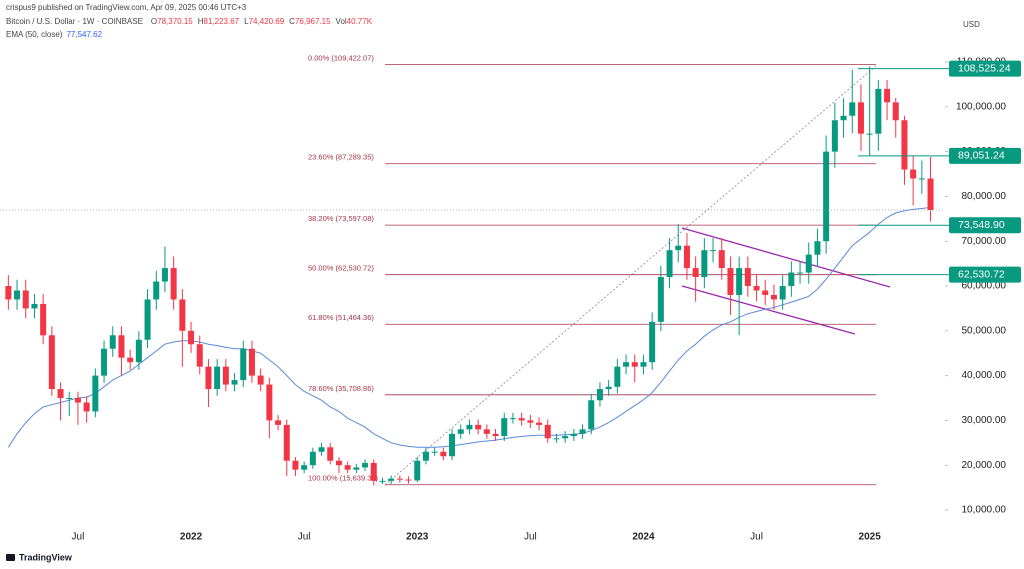 This screenshot has width=1024, height=569. What do you see at coordinates (768, 310) in the screenshot?
I see `channel-lower` at bounding box center [768, 310].